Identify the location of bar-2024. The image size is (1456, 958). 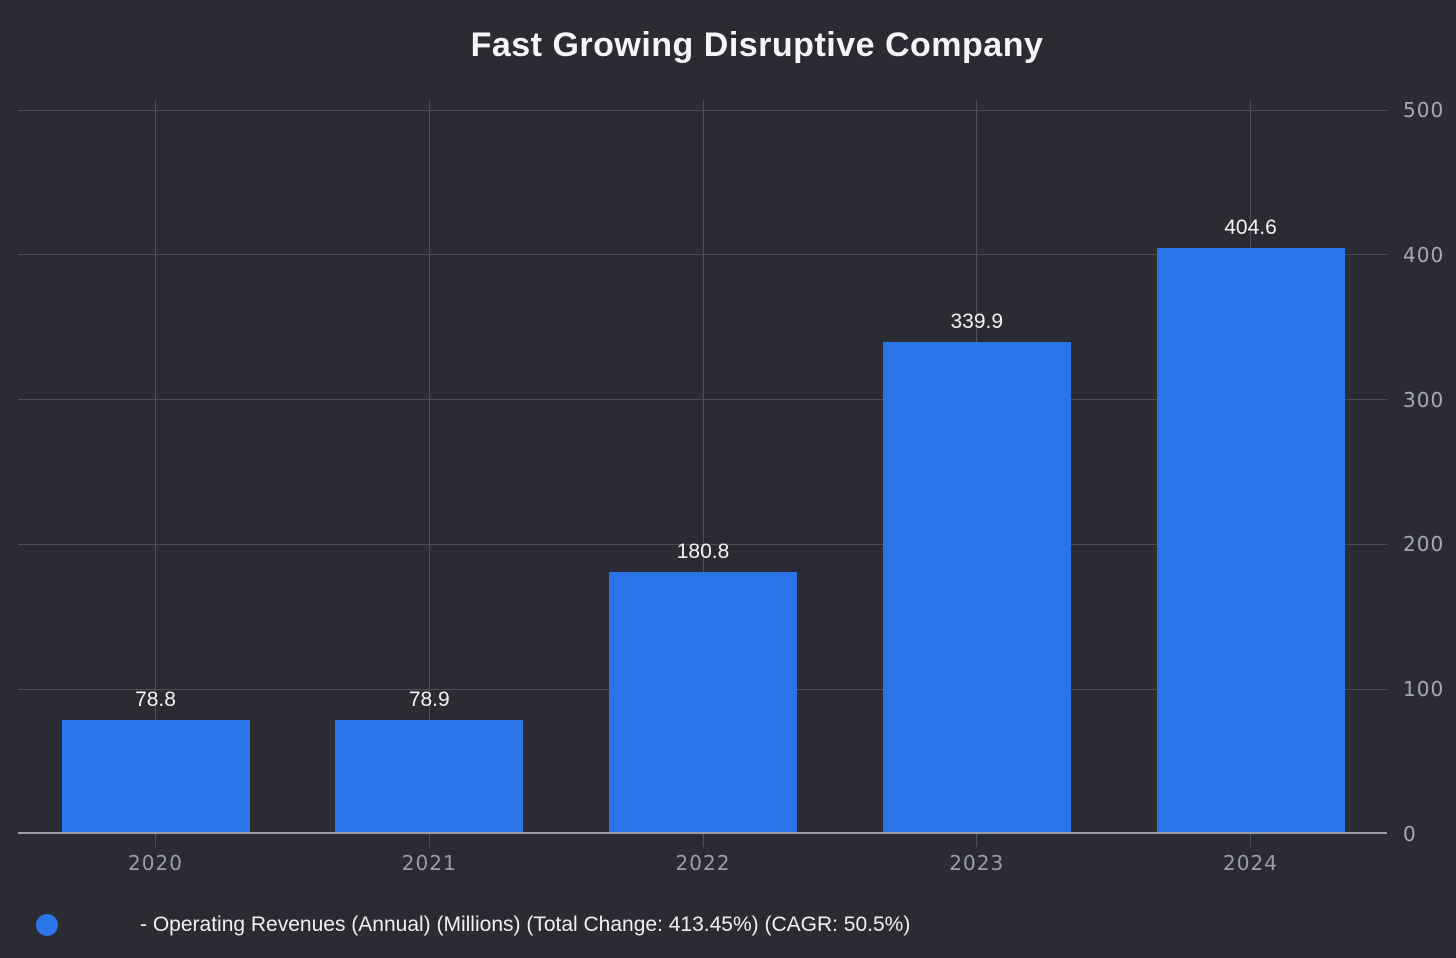
(1250, 541).